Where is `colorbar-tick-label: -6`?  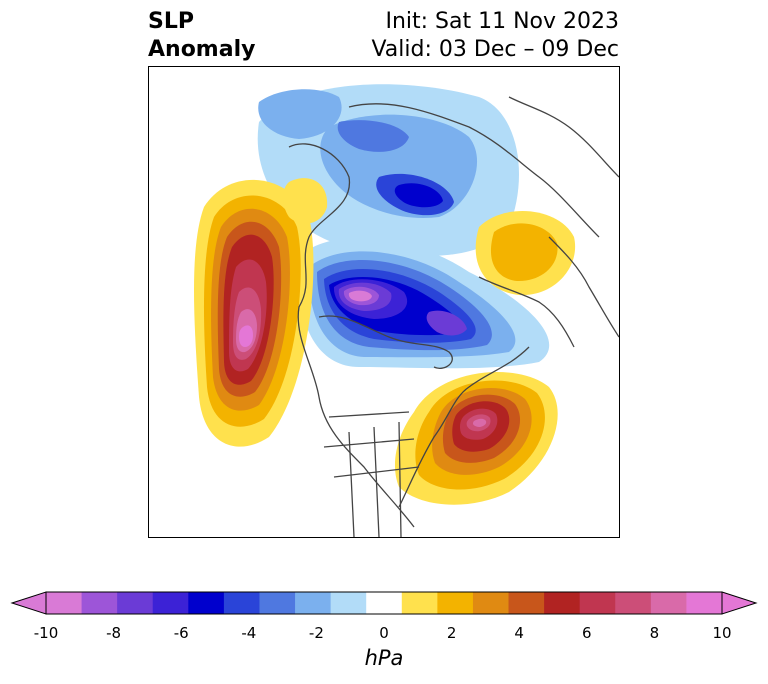 colorbar-tick-label: -6 is located at coordinates (181, 633).